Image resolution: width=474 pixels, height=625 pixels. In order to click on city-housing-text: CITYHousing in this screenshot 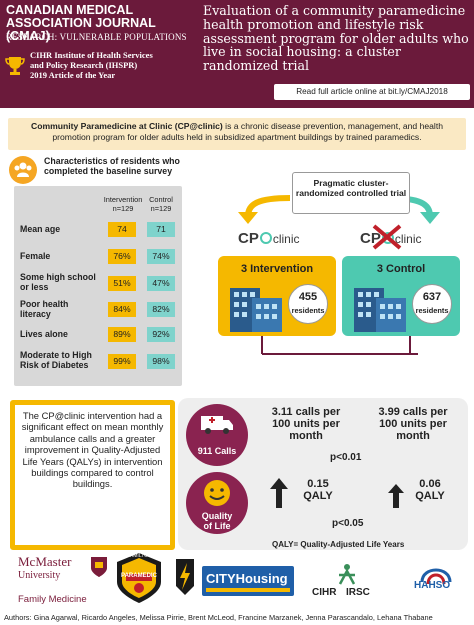, I will do `click(247, 578)`.